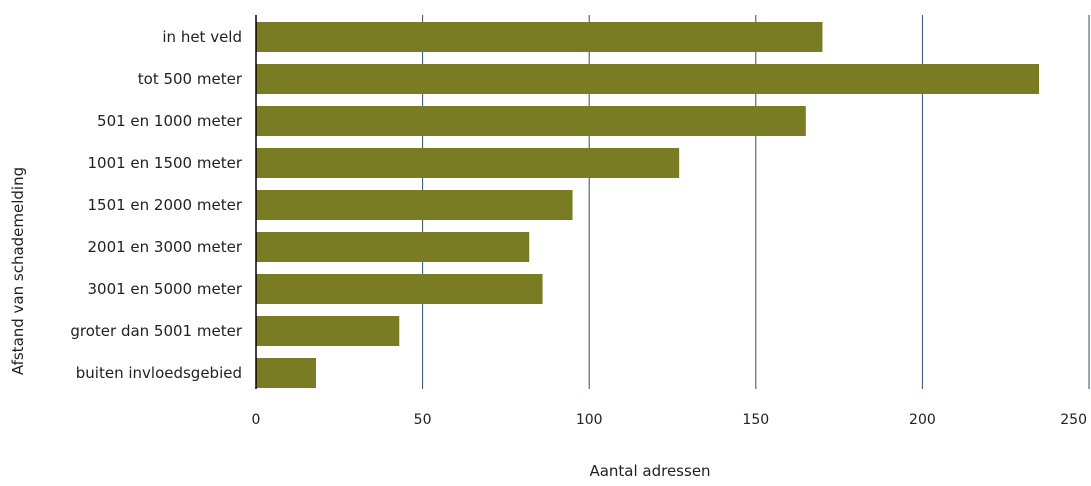  I want to click on category-label: groter dan 5001 meter, so click(156, 331).